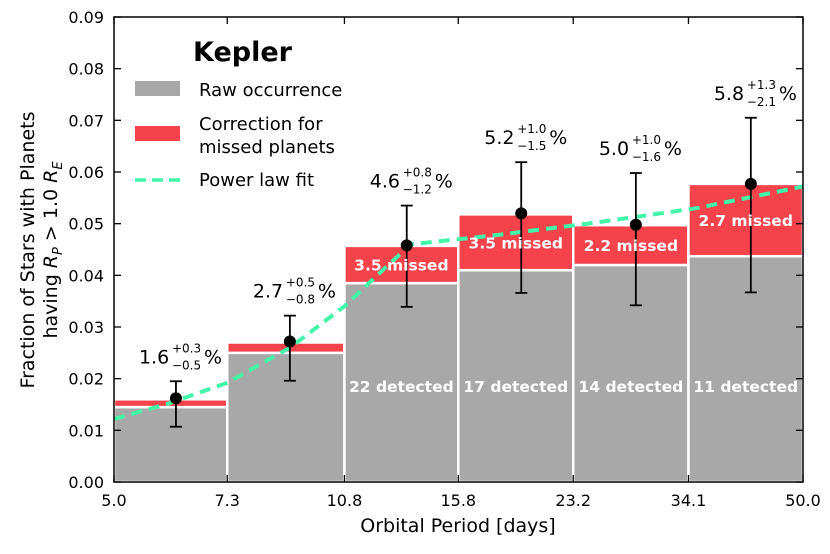 The image size is (830, 554). What do you see at coordinates (186, 348) in the screenshot?
I see `percent-label-upper-0: +0.3` at bounding box center [186, 348].